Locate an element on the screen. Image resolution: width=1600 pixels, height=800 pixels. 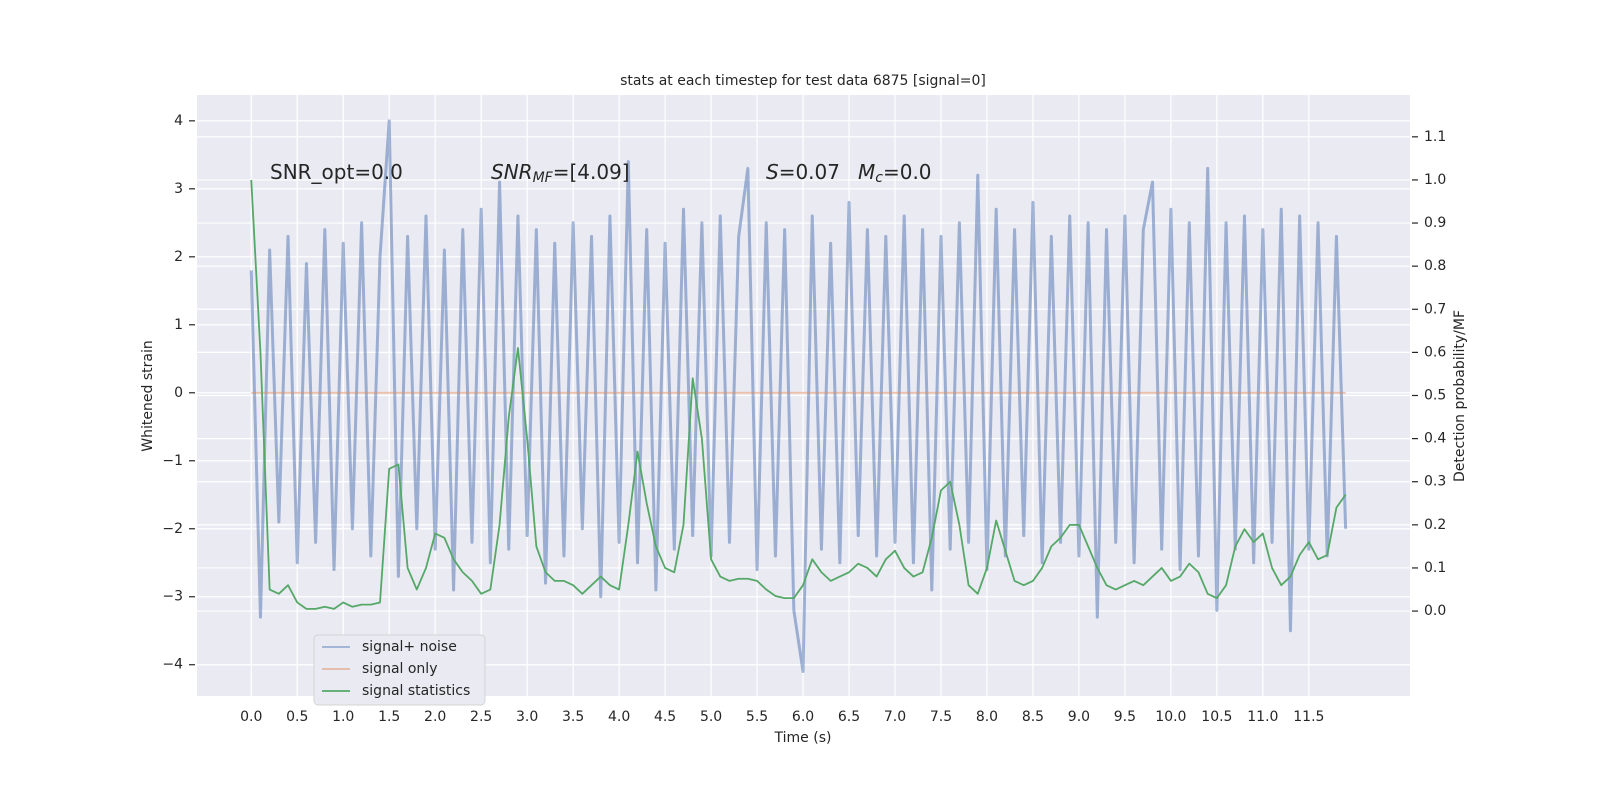
annotation: SNR_opt=0.0 is located at coordinates (336, 172).